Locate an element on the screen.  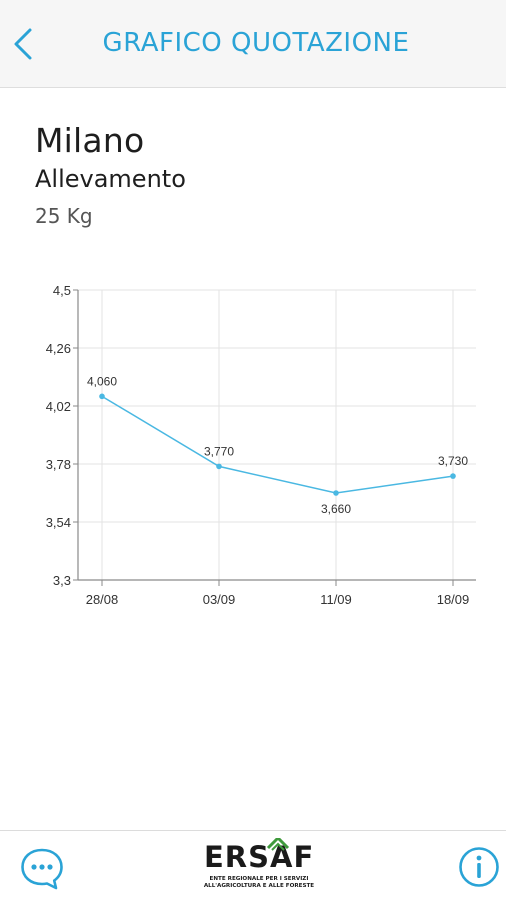
chevron-left-icon is located at coordinates (23, 44).